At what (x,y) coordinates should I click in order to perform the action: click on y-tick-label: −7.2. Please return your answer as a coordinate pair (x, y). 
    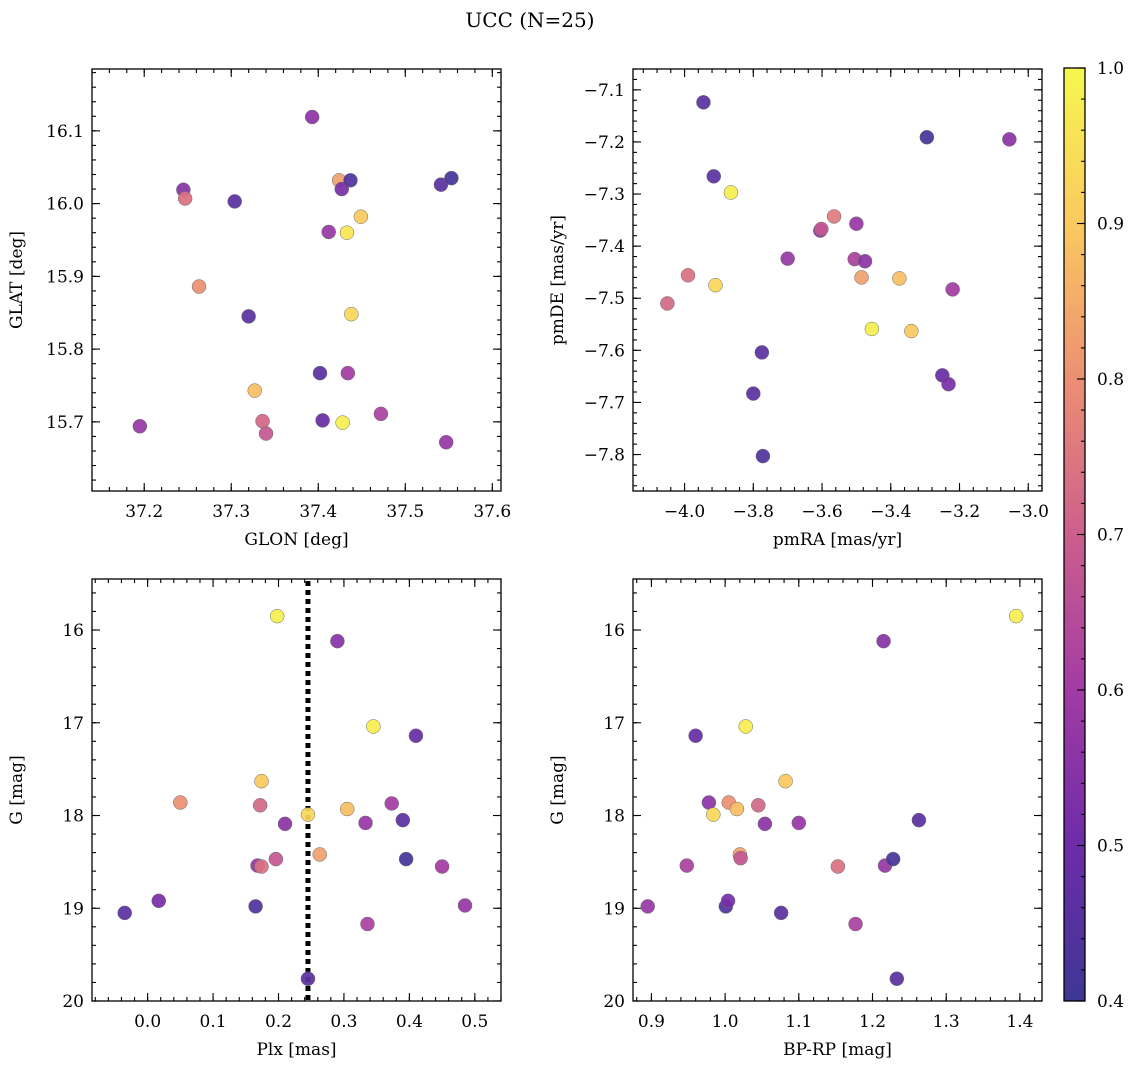
    Looking at the image, I should click on (604, 143).